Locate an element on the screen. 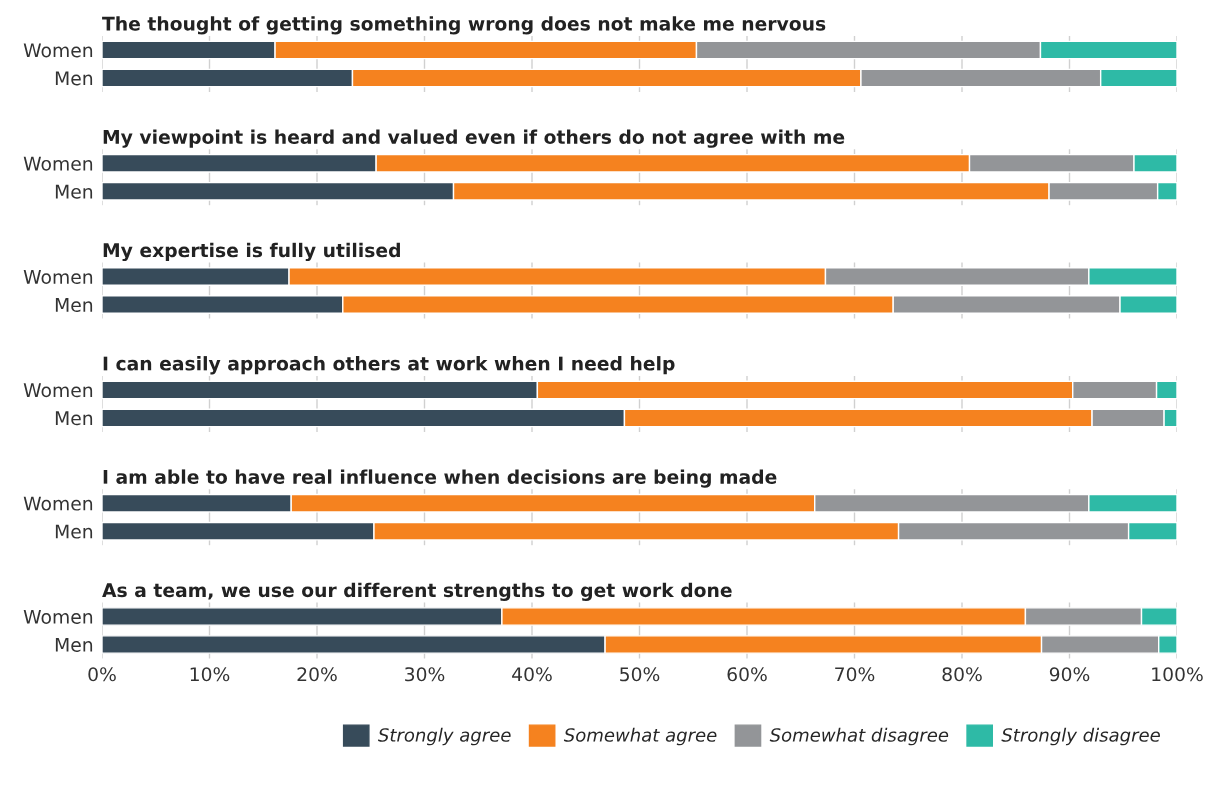  x-tick-label: 70% is located at coordinates (855, 674).